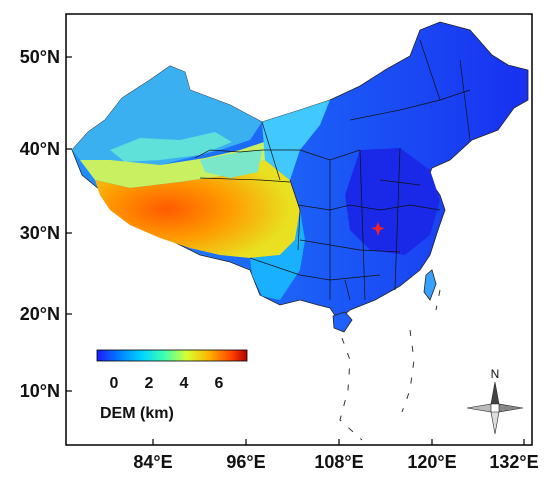  What do you see at coordinates (40, 149) in the screenshot?
I see `y-tick-40n: 40°N` at bounding box center [40, 149].